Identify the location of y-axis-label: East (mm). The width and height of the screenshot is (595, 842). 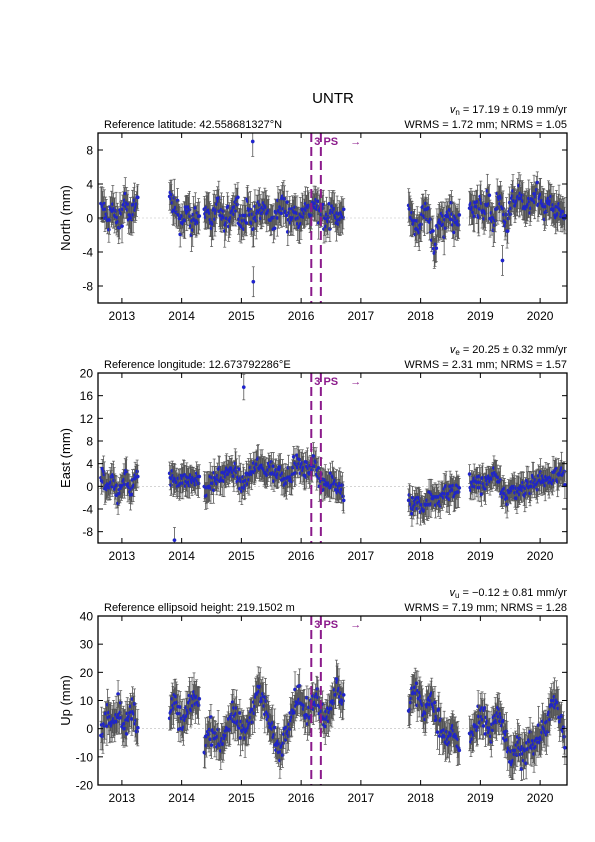
(65, 458).